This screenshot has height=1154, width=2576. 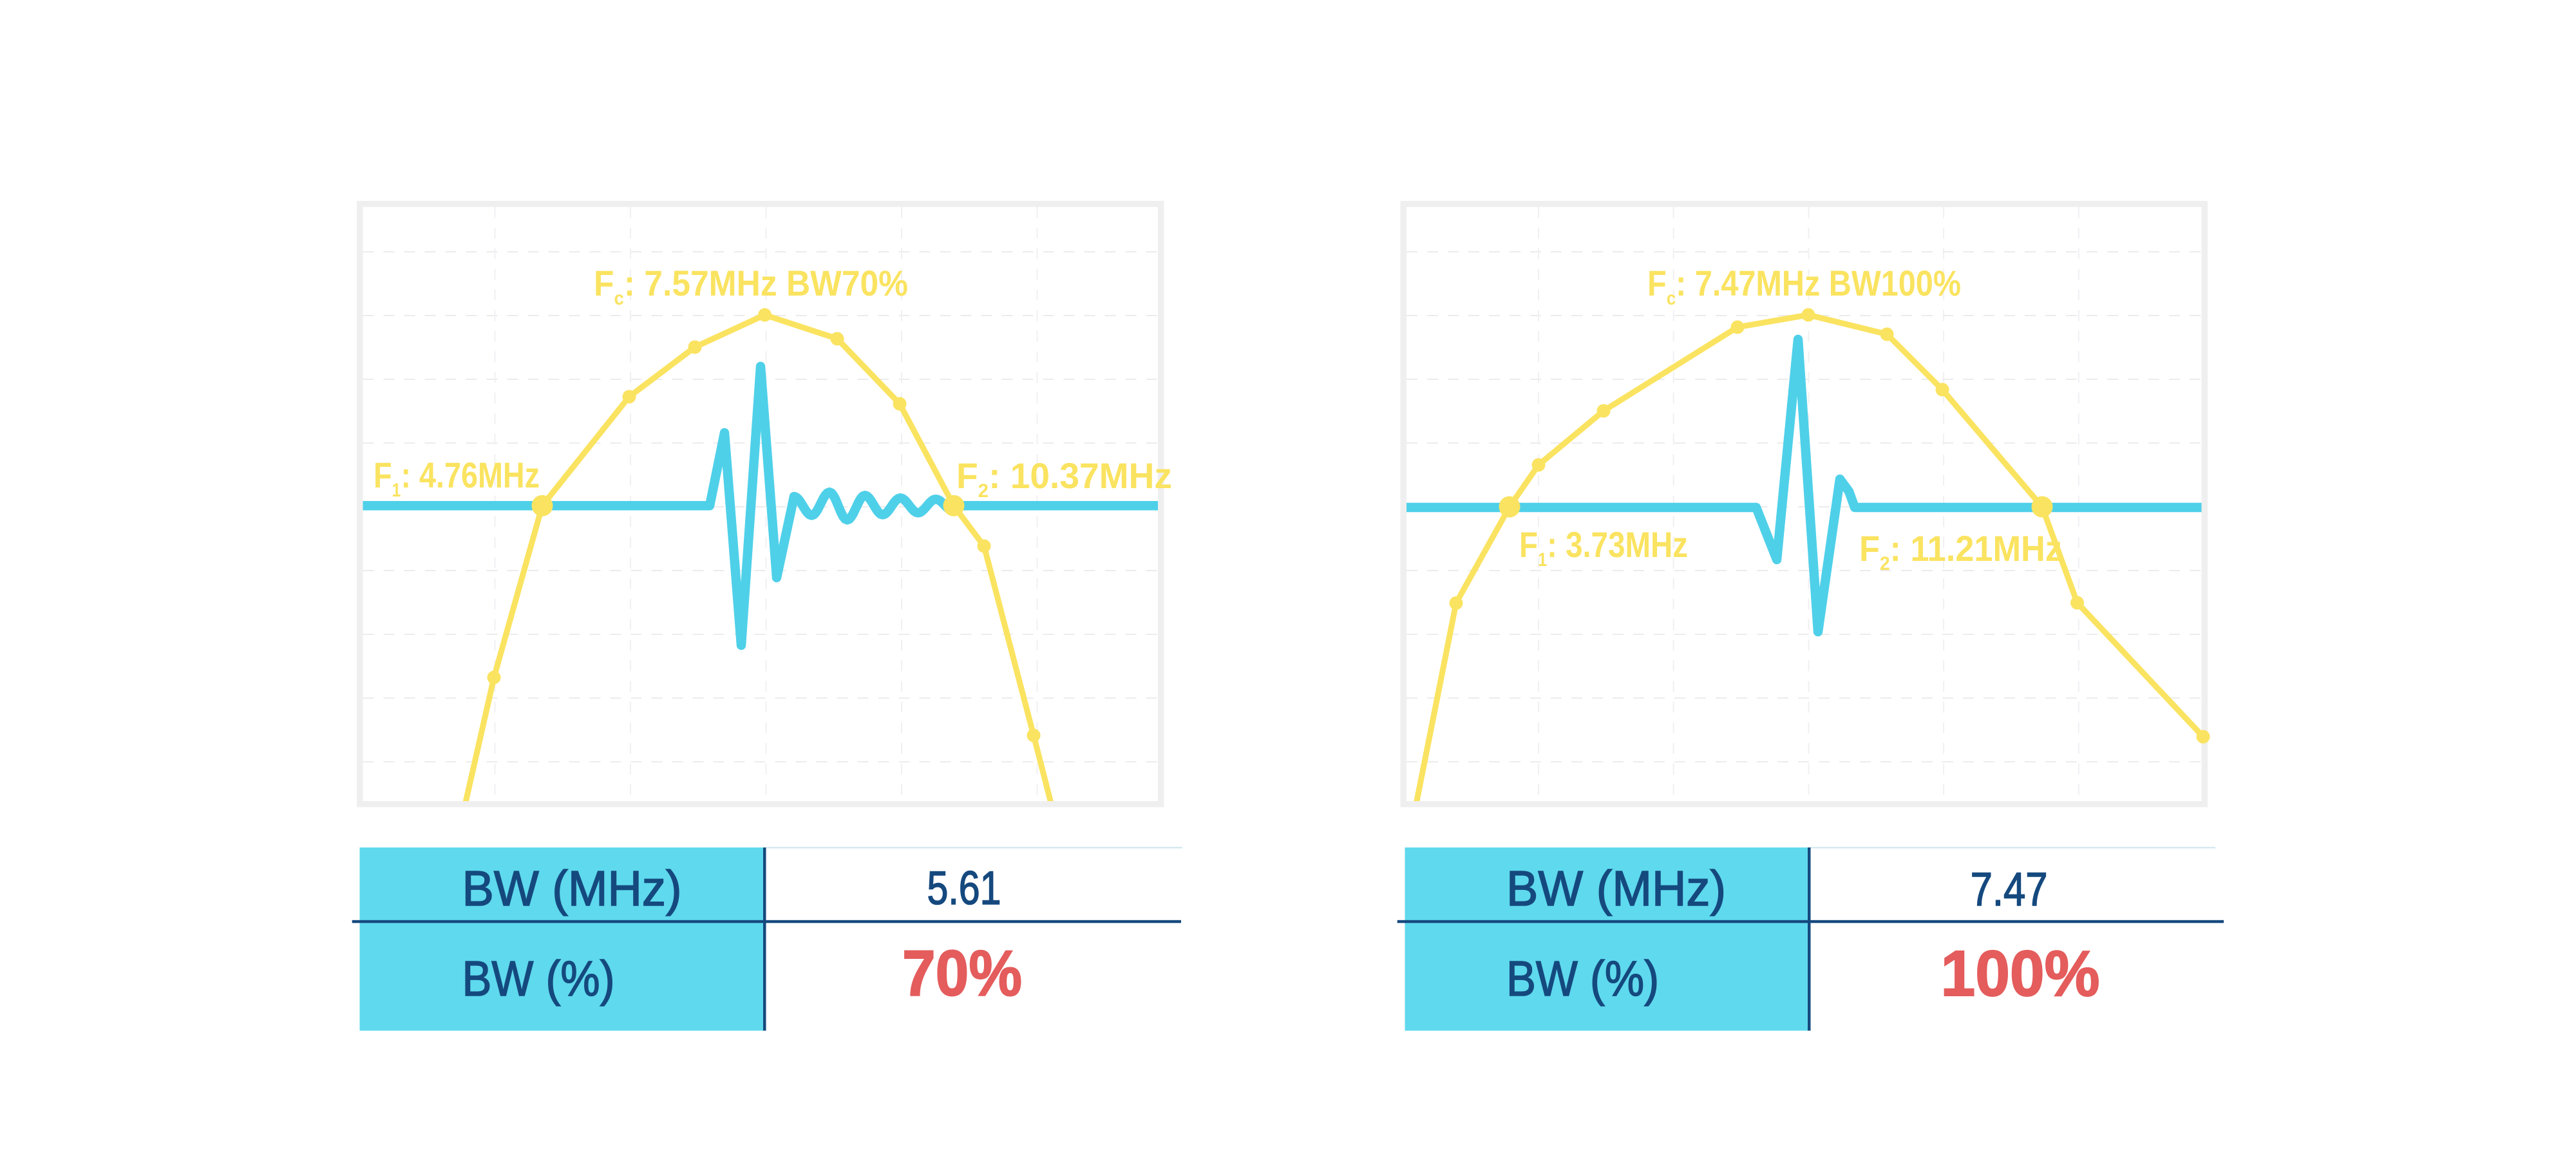 What do you see at coordinates (2010, 890) in the screenshot?
I see `svg-text: 7.47` at bounding box center [2010, 890].